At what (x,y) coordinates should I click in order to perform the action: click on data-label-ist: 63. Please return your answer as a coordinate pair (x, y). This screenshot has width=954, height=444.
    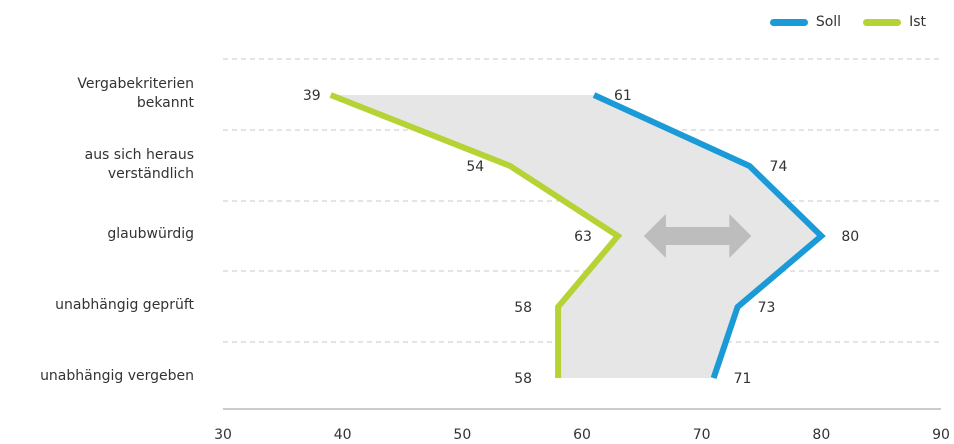
    Looking at the image, I should click on (583, 237).